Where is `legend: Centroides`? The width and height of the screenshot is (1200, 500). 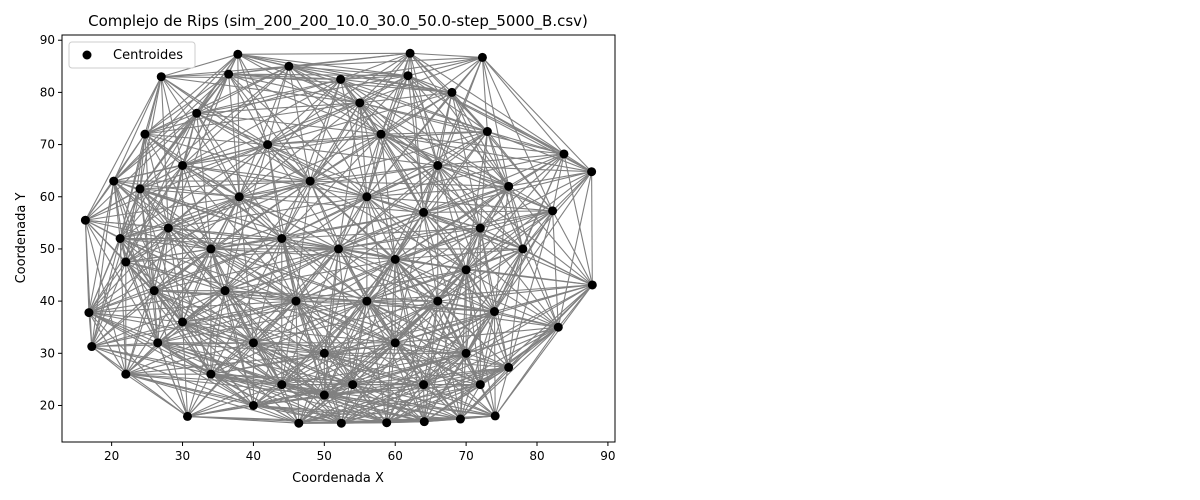 legend: Centroides is located at coordinates (132, 55).